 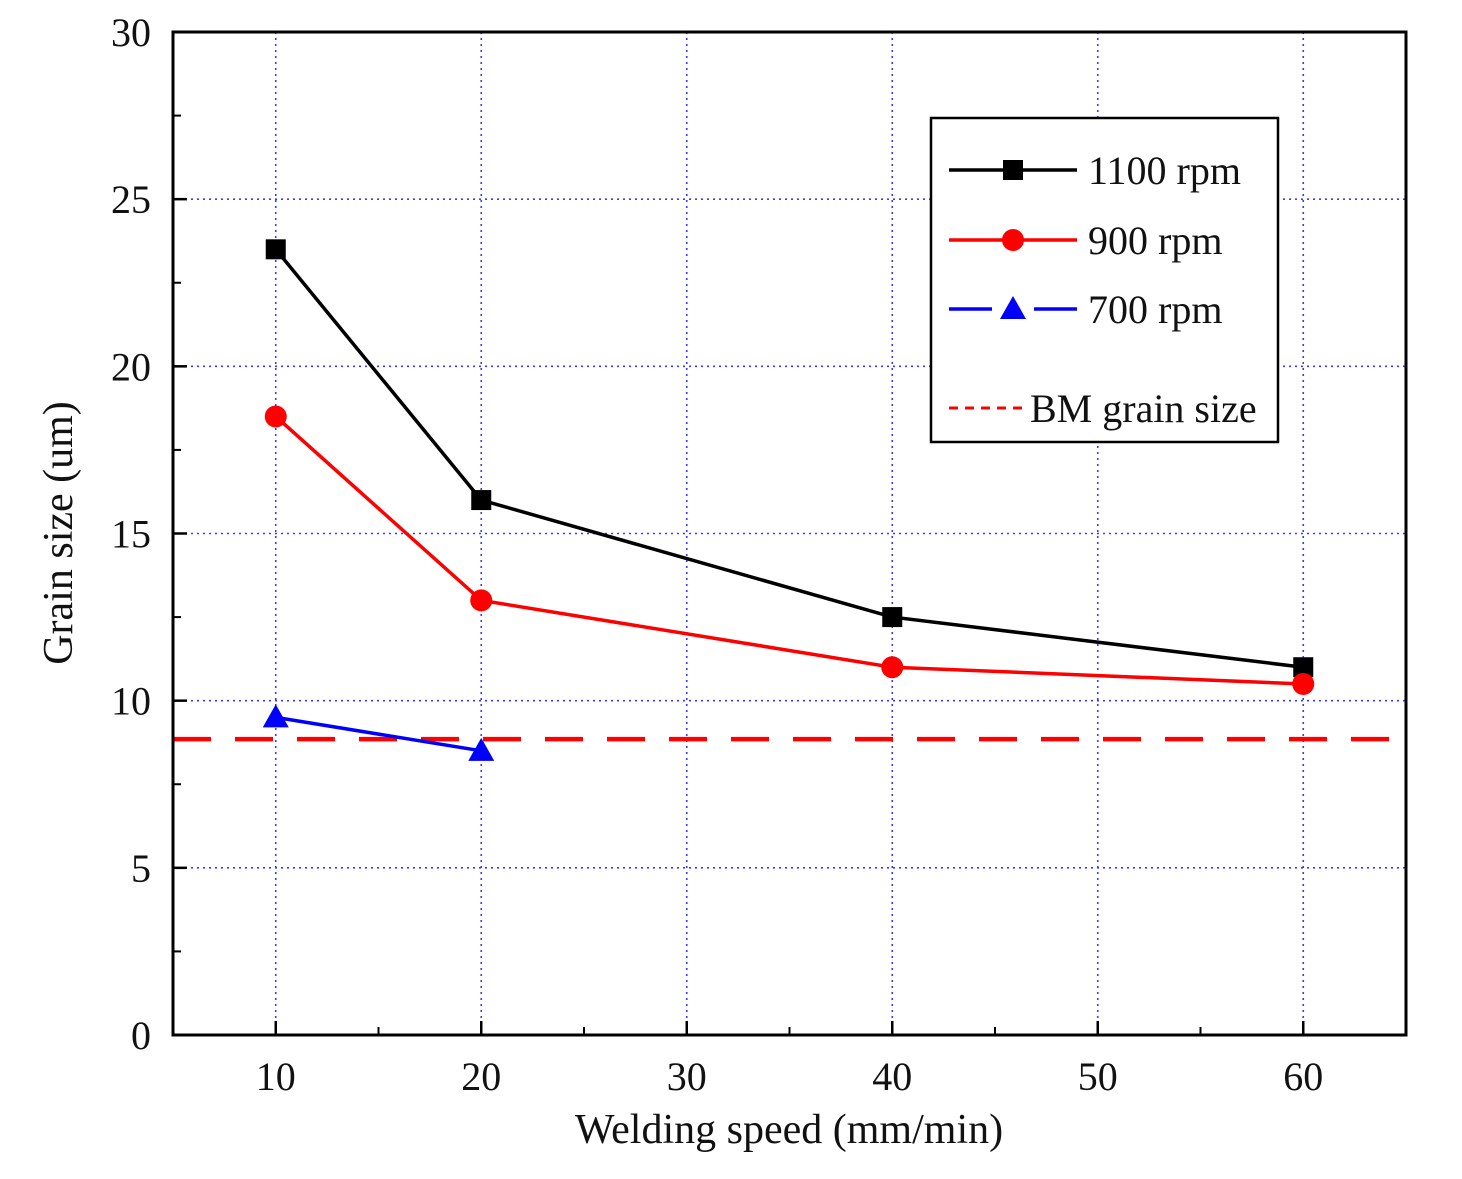 What do you see at coordinates (276, 1076) in the screenshot?
I see `x-tick-label-10: 10` at bounding box center [276, 1076].